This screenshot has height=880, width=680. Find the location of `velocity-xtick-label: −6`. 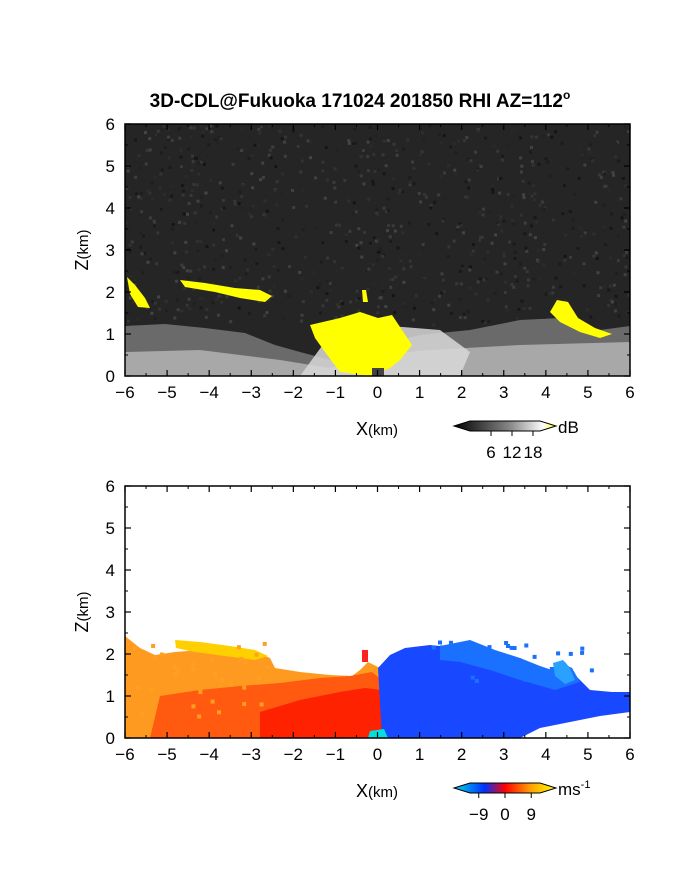

velocity-xtick-label: −6 is located at coordinates (124, 754).